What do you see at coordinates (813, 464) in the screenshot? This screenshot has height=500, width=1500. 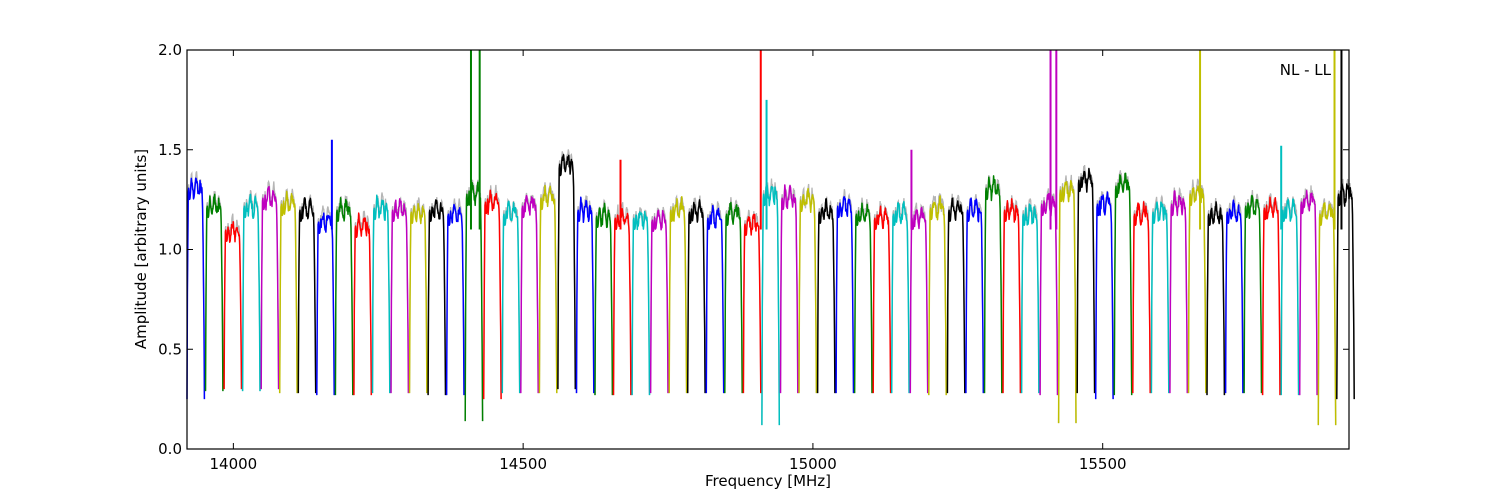 I see `x-tick-label: 15000` at bounding box center [813, 464].